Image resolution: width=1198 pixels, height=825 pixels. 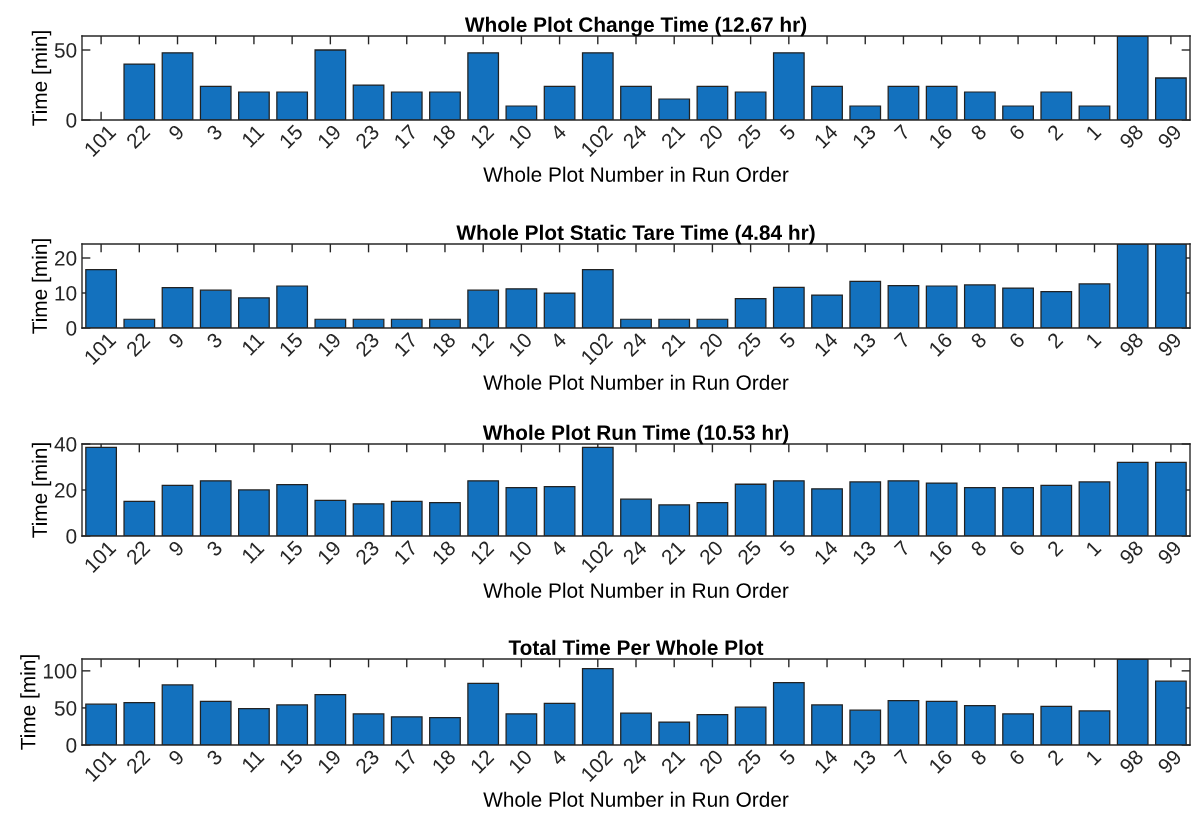 What do you see at coordinates (482, 761) in the screenshot?
I see `x-tick-label: 12` at bounding box center [482, 761].